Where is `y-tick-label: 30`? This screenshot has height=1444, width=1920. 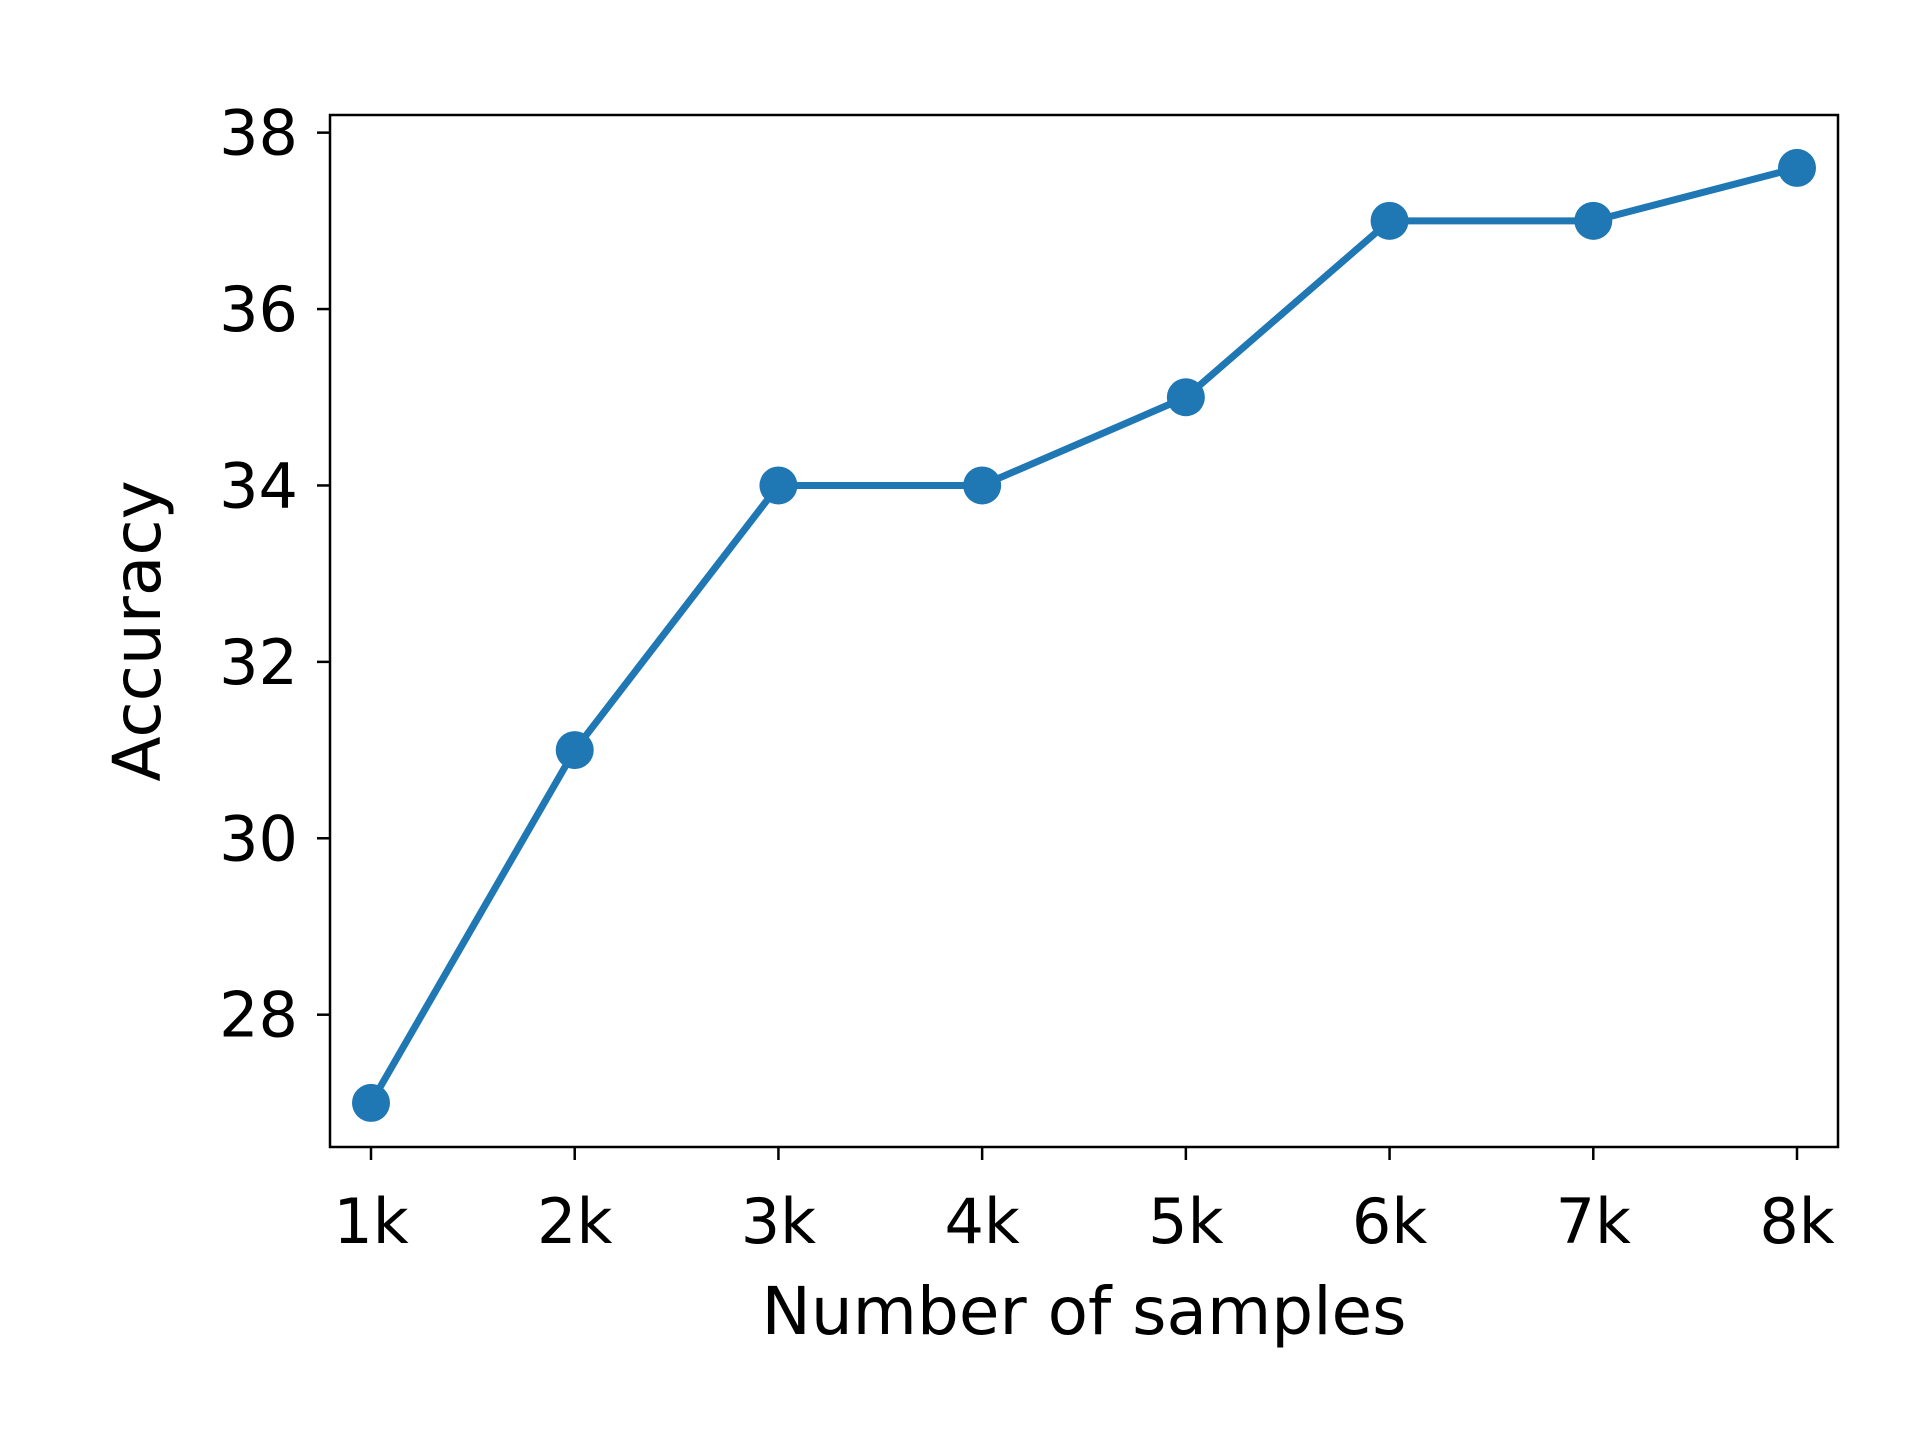 y-tick-label: 30 is located at coordinates (258, 838).